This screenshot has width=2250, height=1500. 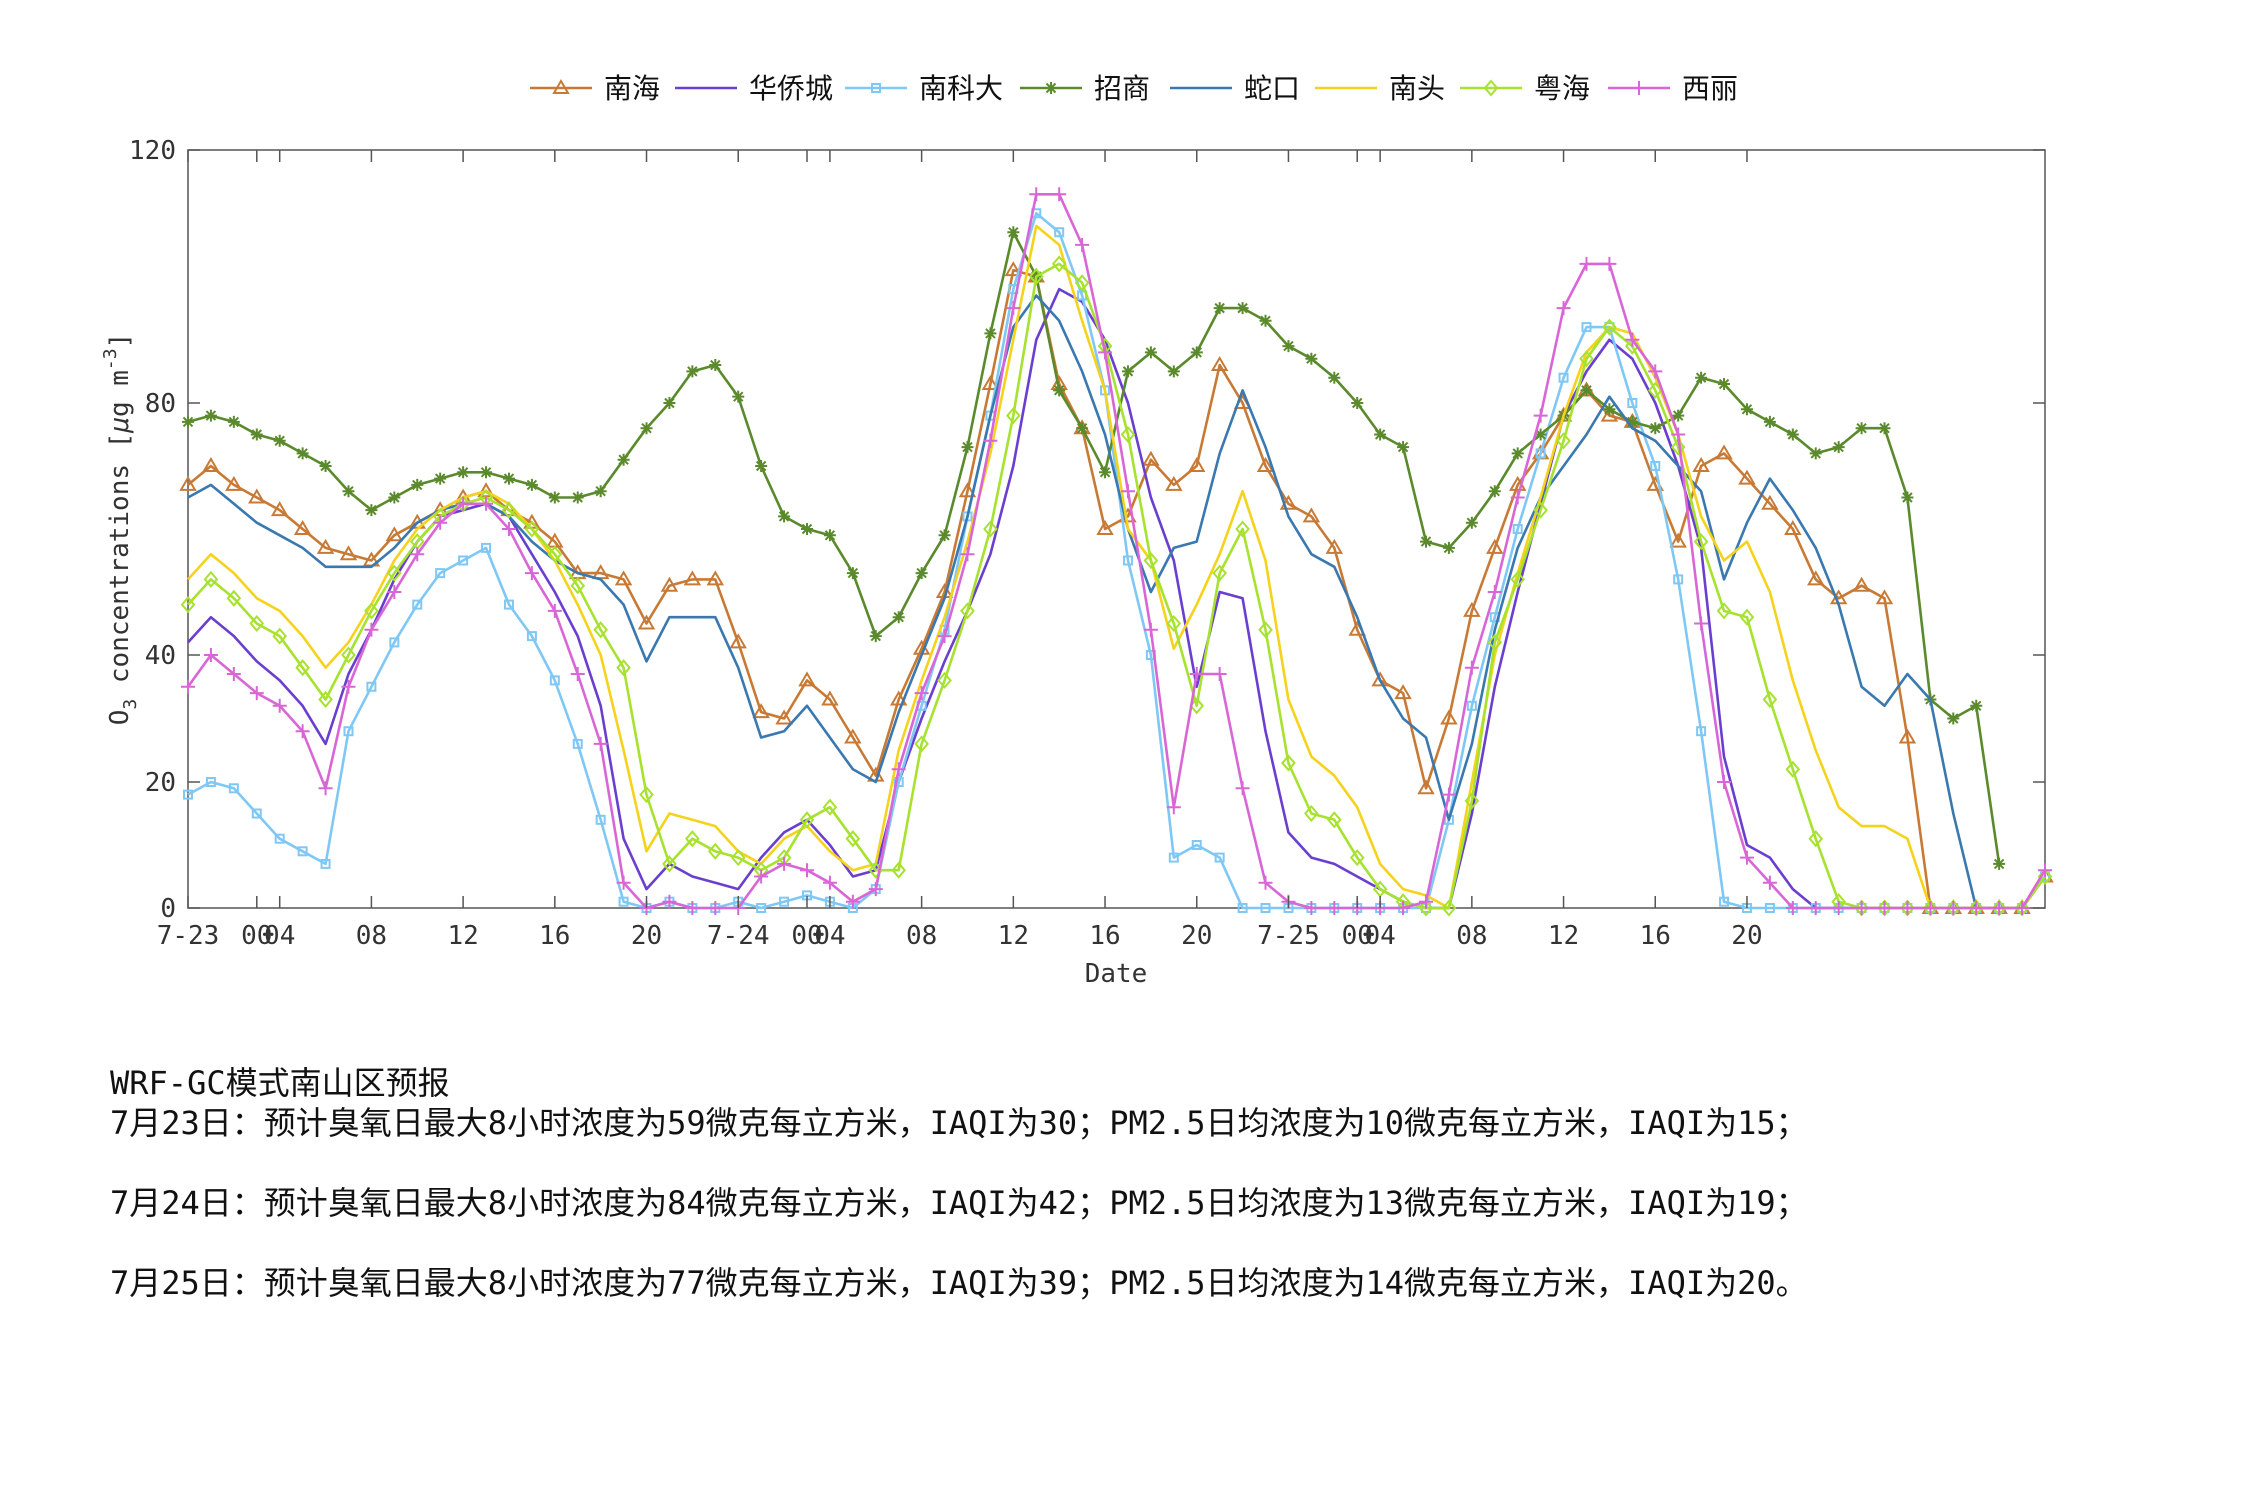 I want to click on legend-label: 南海, so click(x=632, y=88).